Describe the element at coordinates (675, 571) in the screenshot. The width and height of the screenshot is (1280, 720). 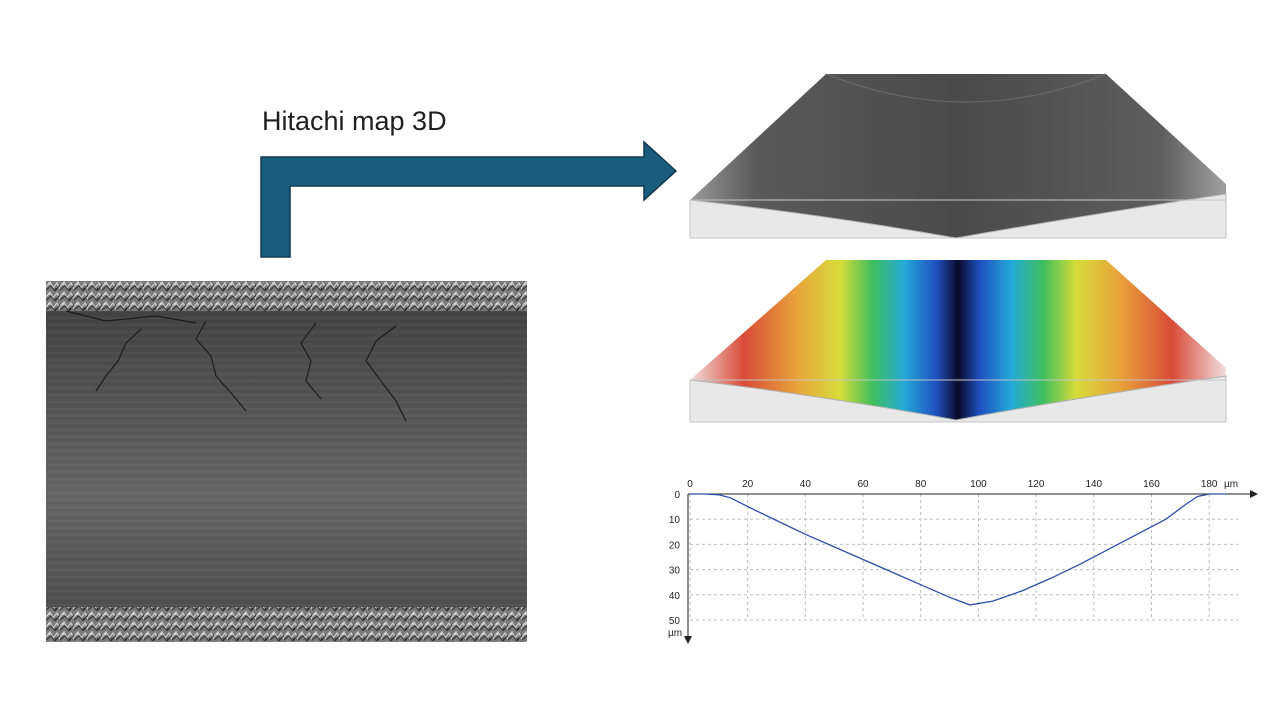
I see `y-tick-label: 30` at that location.